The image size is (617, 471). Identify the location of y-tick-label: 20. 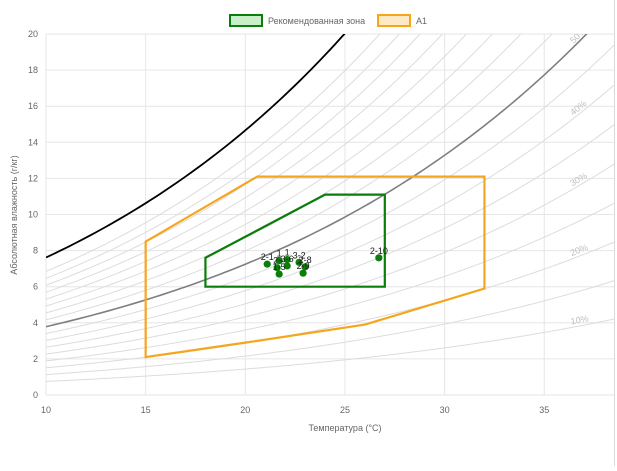
(33, 34).